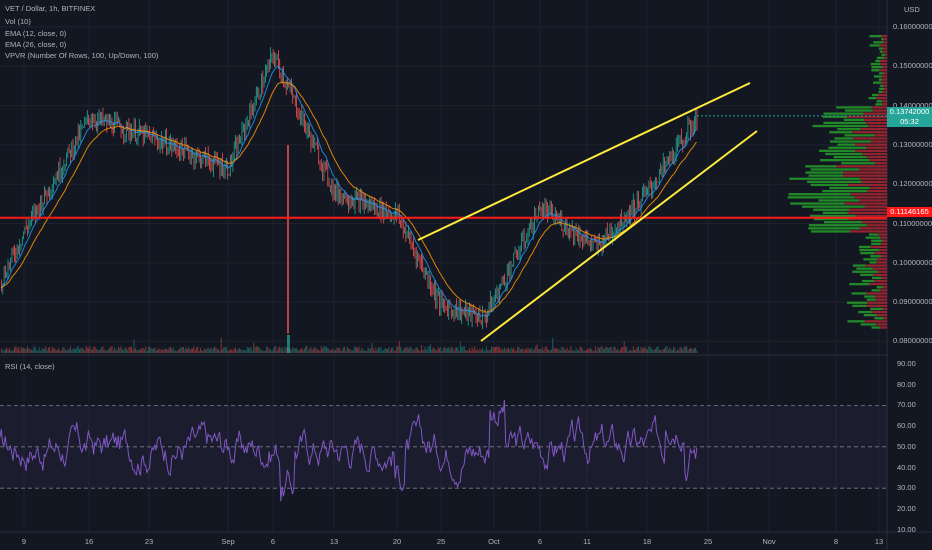 Image resolution: width=932 pixels, height=550 pixels. Describe the element at coordinates (906, 363) in the screenshot. I see `rsi-tick-label: 90.00` at that location.